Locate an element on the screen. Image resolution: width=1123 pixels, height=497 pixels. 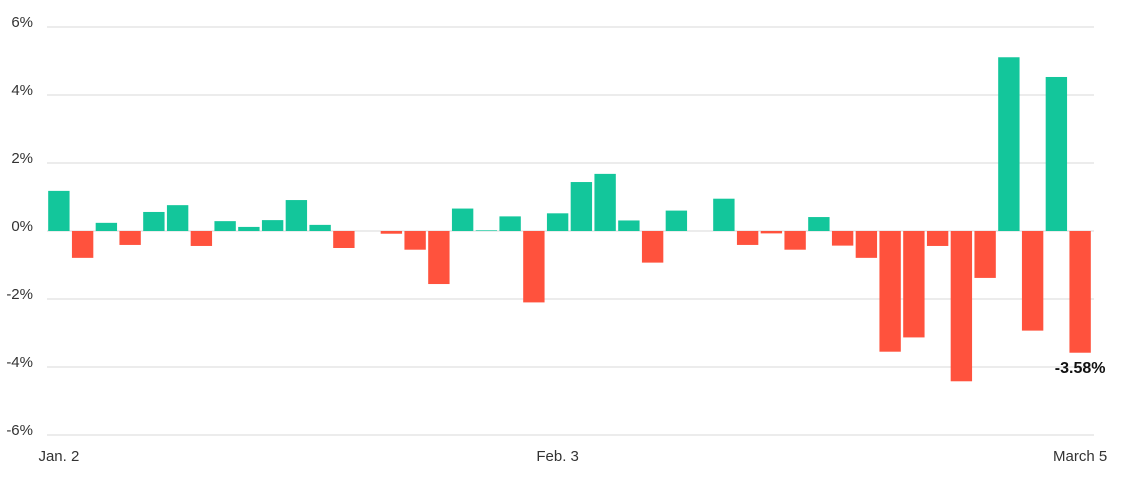
x-tick-label: Jan. 2 is located at coordinates (58, 456).